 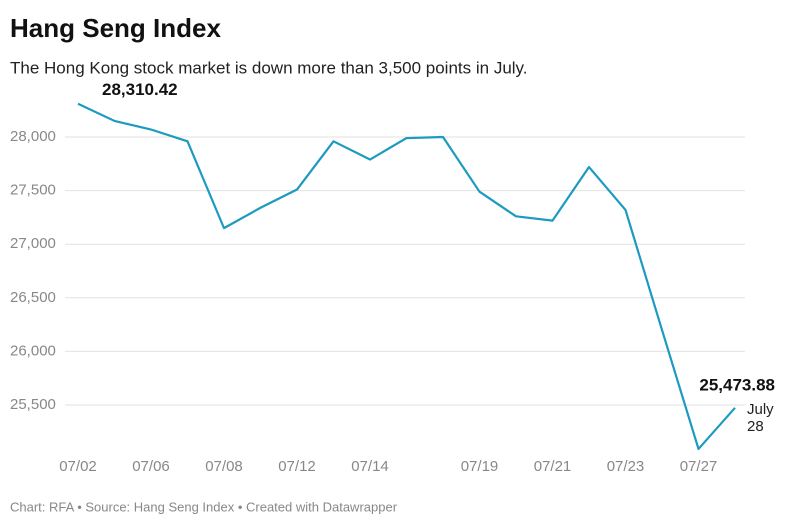 I want to click on x-tick-label: 07/21, so click(x=553, y=466).